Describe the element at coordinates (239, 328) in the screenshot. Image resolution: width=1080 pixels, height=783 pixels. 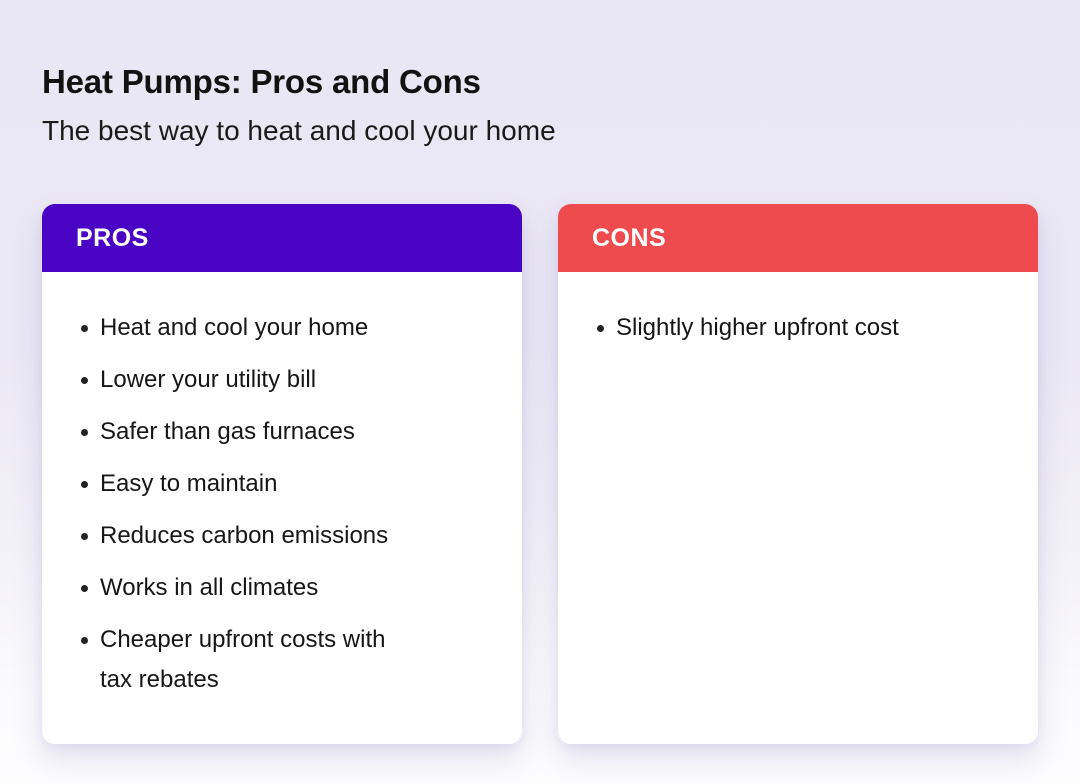
I see `list-item: Heat and cool your home` at that location.